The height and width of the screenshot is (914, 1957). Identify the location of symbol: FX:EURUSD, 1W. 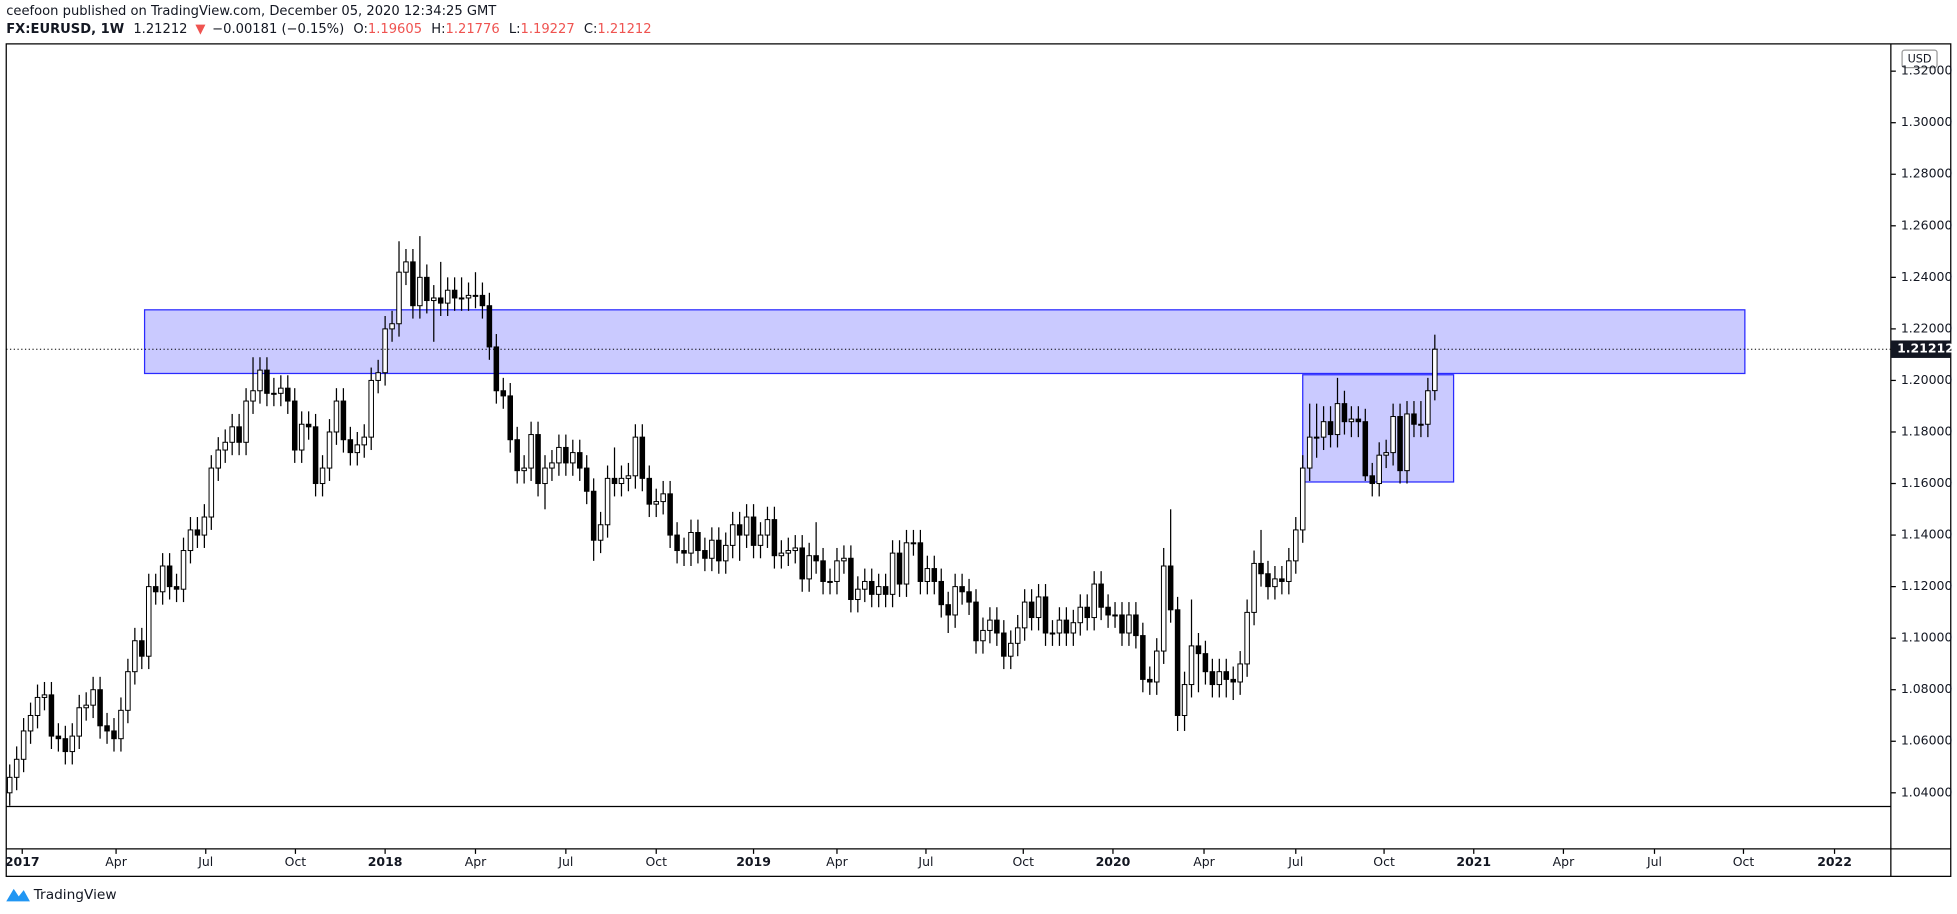
(65, 28).